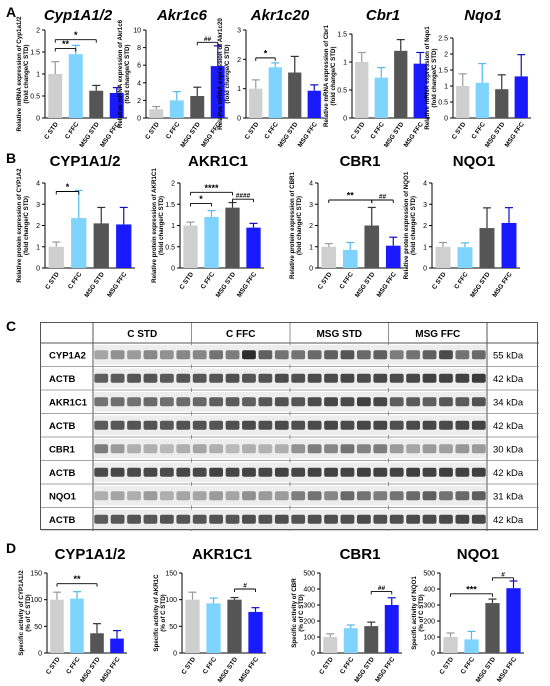 This screenshot has width=550, height=686. What do you see at coordinates (11, 326) in the screenshot?
I see `panel-letter-c: C` at bounding box center [11, 326].